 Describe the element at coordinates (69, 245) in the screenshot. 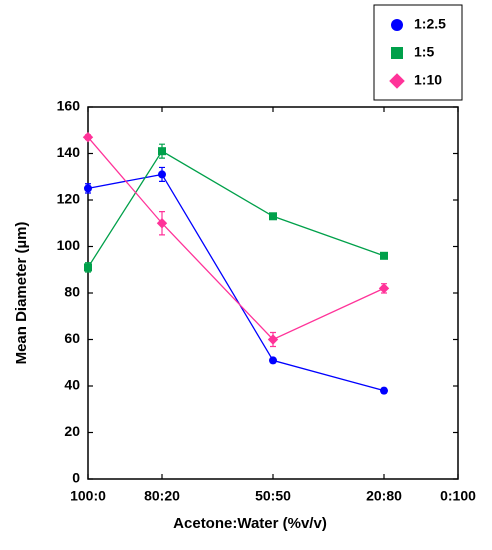

I see `y-tick-label: 100` at that location.